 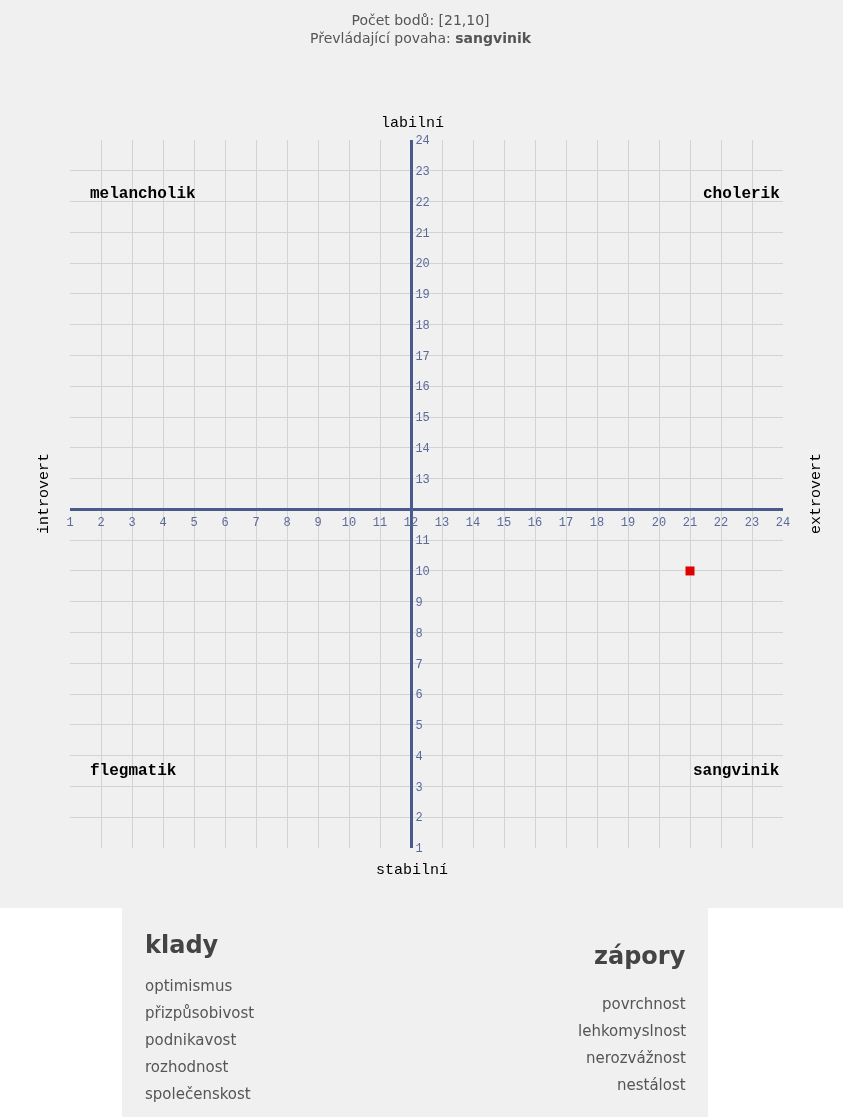 What do you see at coordinates (132, 522) in the screenshot?
I see `x-tick-label: 3` at bounding box center [132, 522].